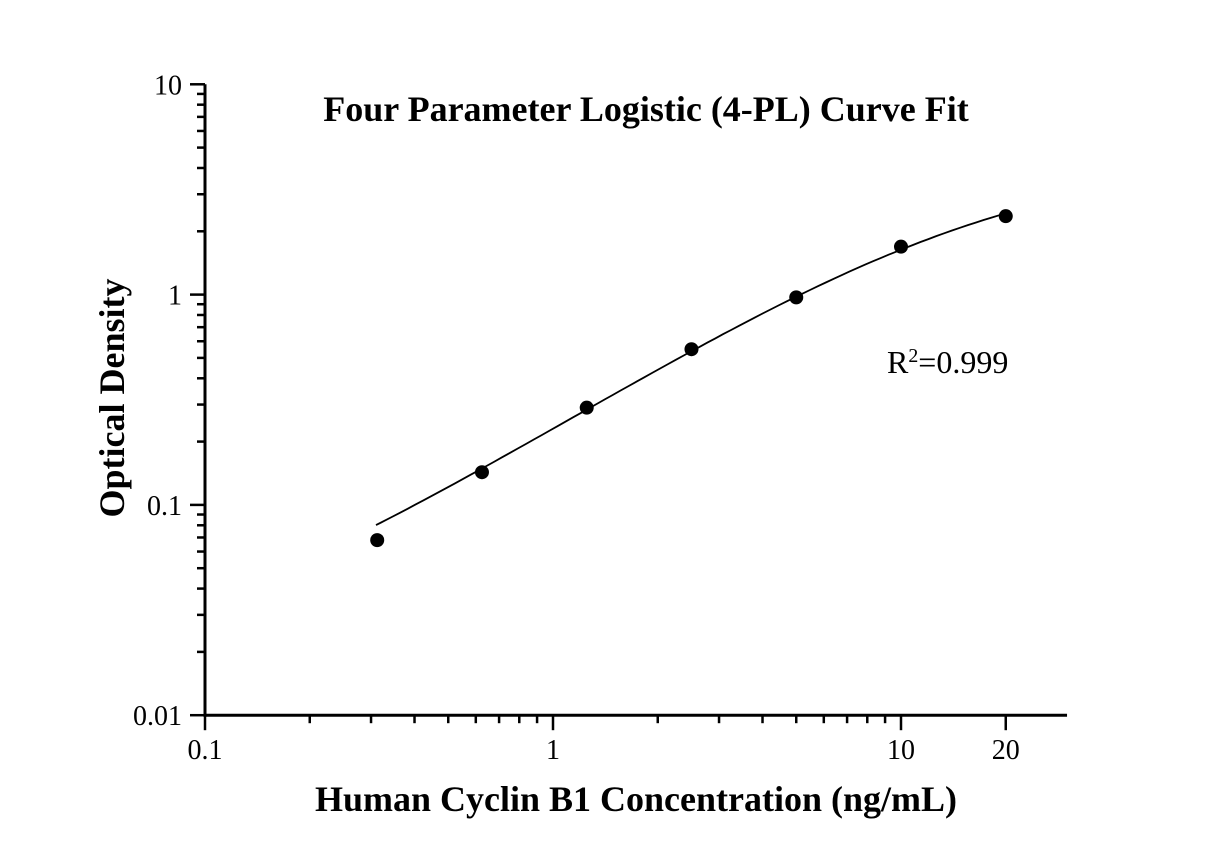 This screenshot has width=1230, height=858. What do you see at coordinates (963, 362) in the screenshot?
I see `r-squared-value: =0.999` at bounding box center [963, 362].